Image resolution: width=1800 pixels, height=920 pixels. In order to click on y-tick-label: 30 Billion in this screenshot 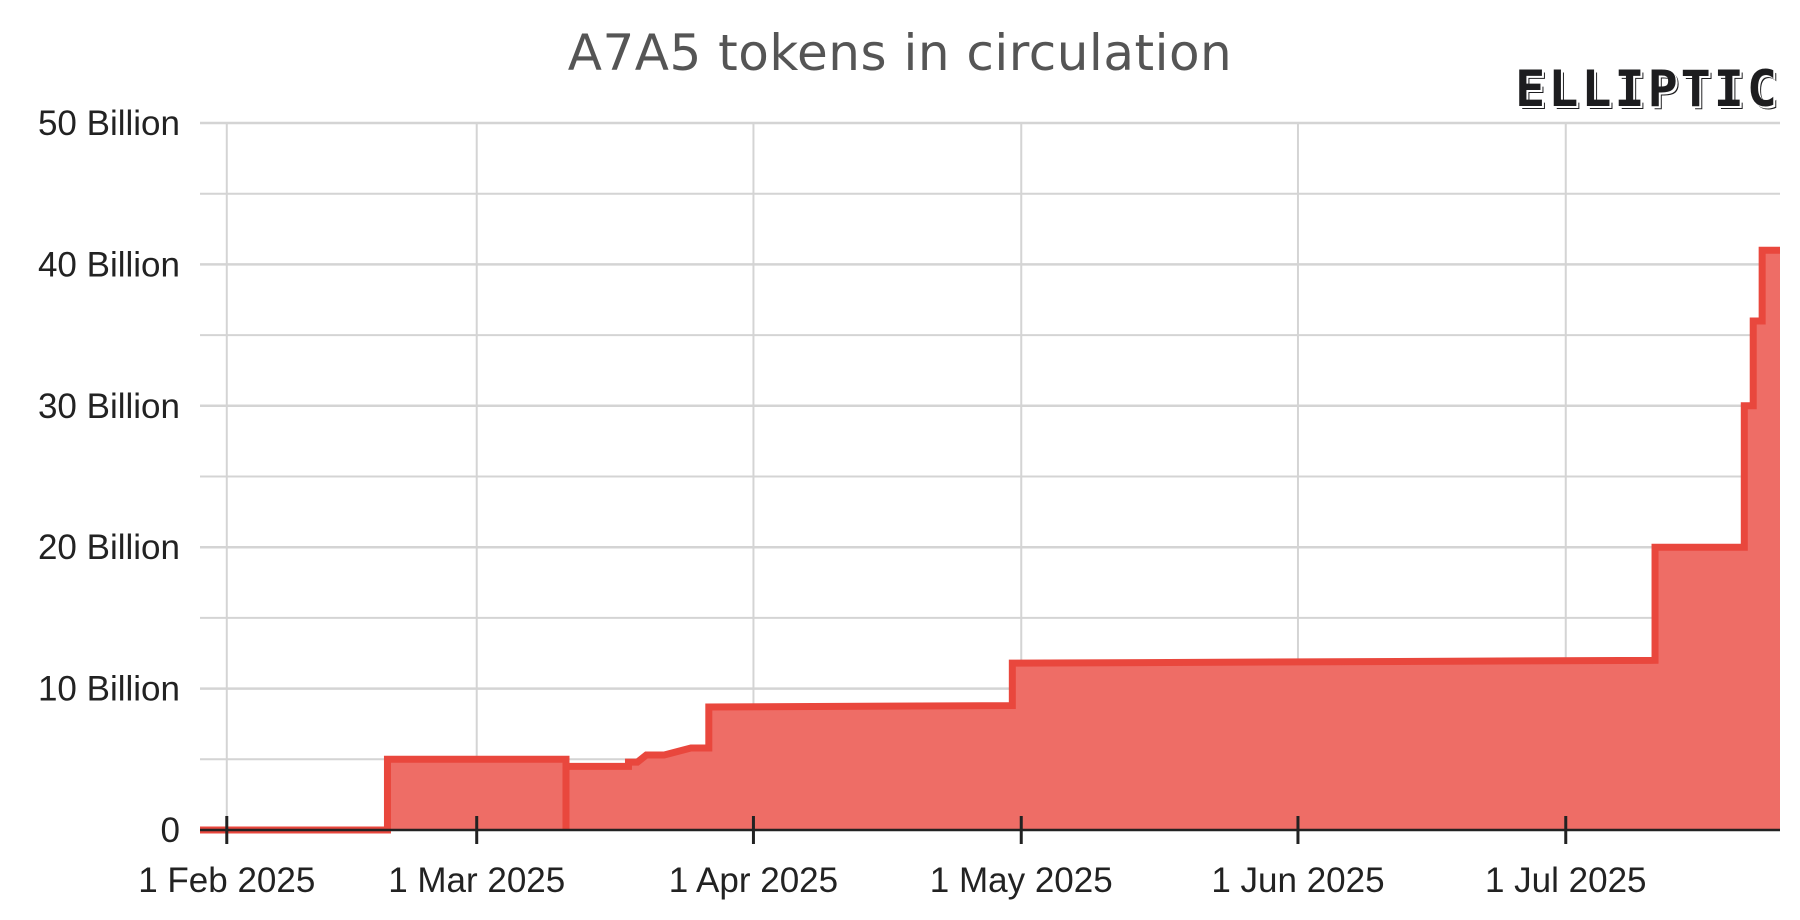, I will do `click(109, 406)`.